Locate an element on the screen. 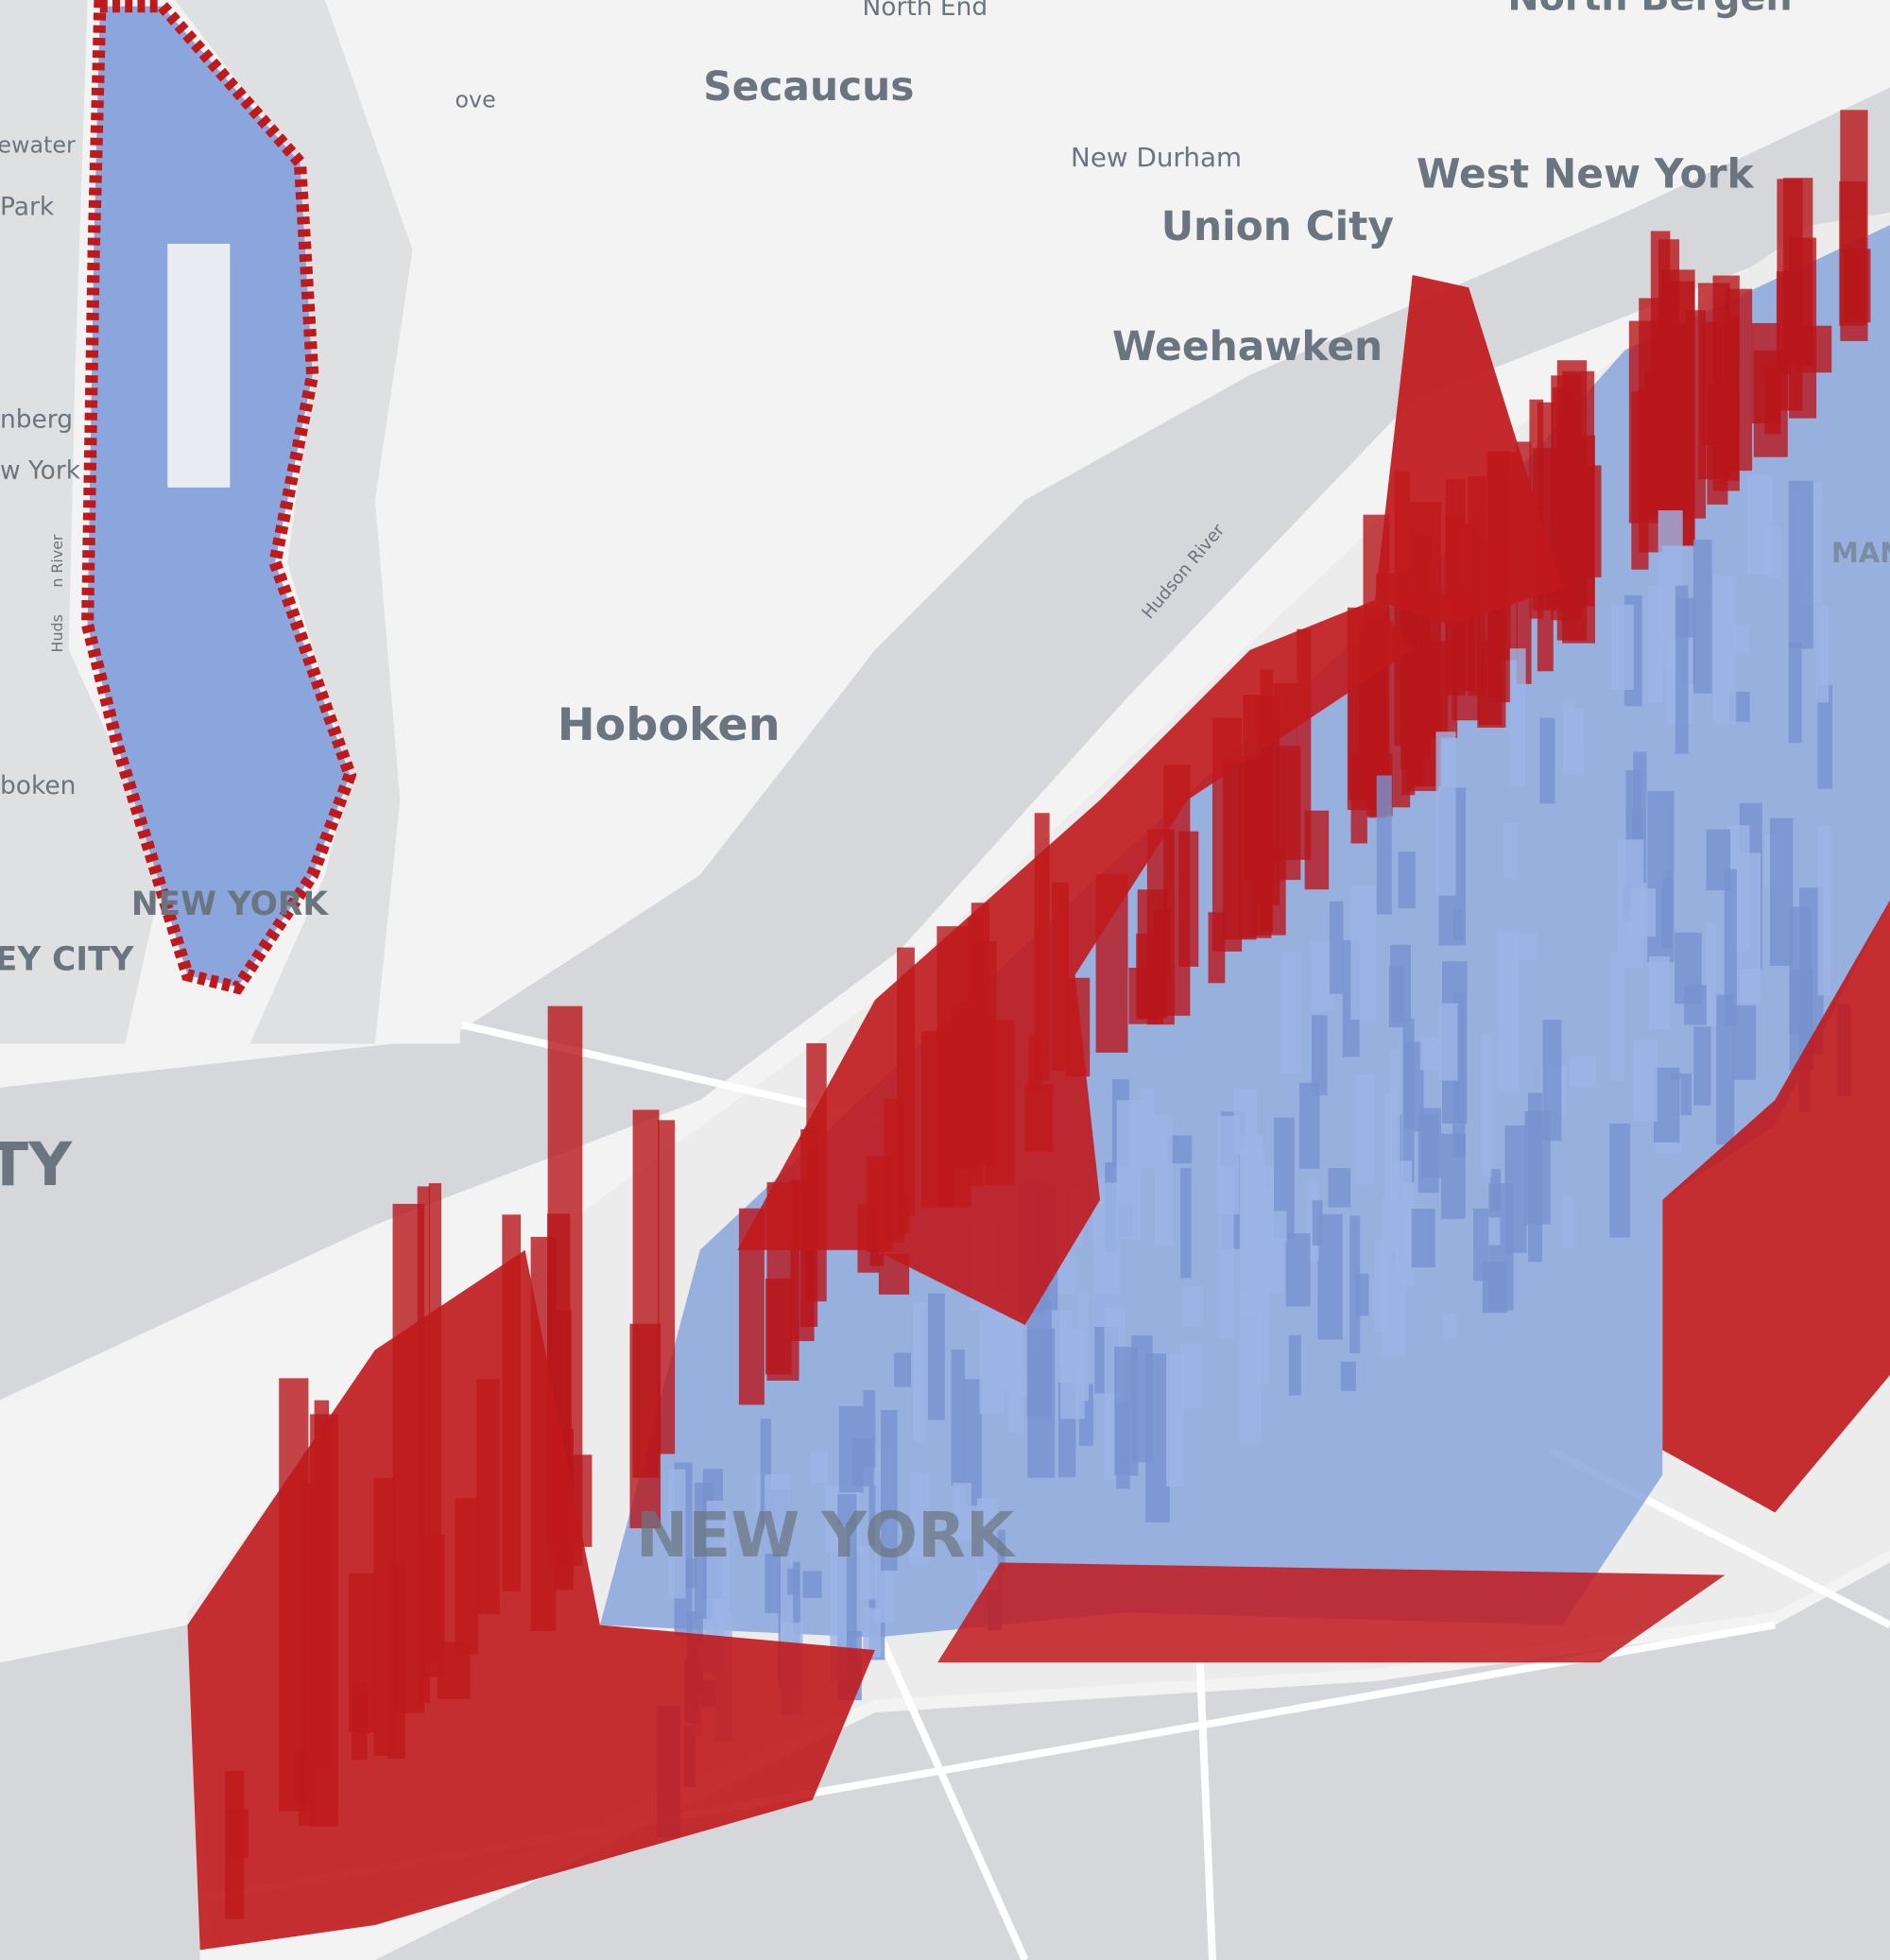 The image size is (1890, 1960). place-label: w York is located at coordinates (40, 471).